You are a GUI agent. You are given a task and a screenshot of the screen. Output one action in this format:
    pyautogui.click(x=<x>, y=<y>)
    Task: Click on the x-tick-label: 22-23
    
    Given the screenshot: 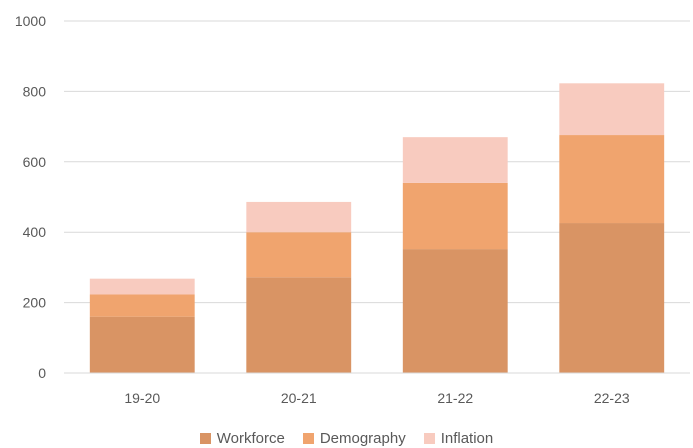 What is the action you would take?
    pyautogui.click(x=612, y=398)
    